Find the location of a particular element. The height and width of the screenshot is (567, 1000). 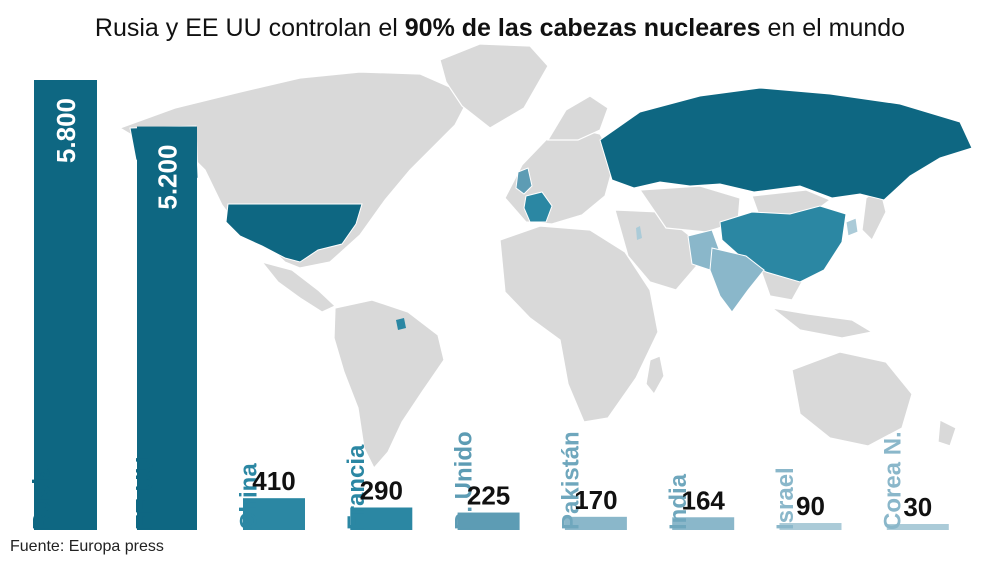

map-france is located at coordinates (538, 207).